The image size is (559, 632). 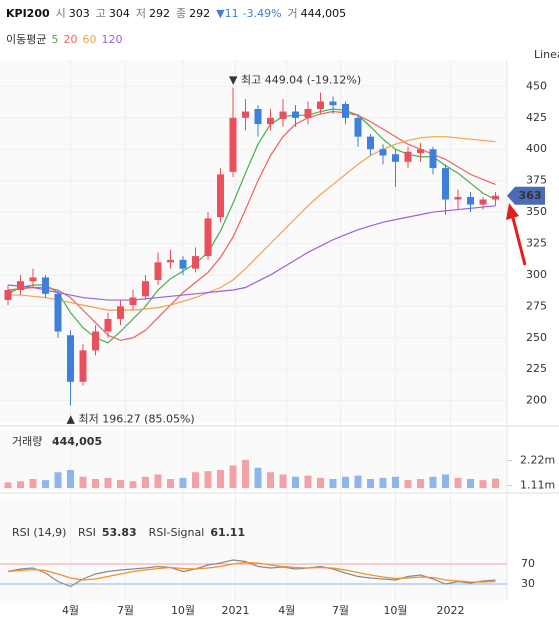 What do you see at coordinates (89, 39) in the screenshot?
I see `header-text: 60` at bounding box center [89, 39].